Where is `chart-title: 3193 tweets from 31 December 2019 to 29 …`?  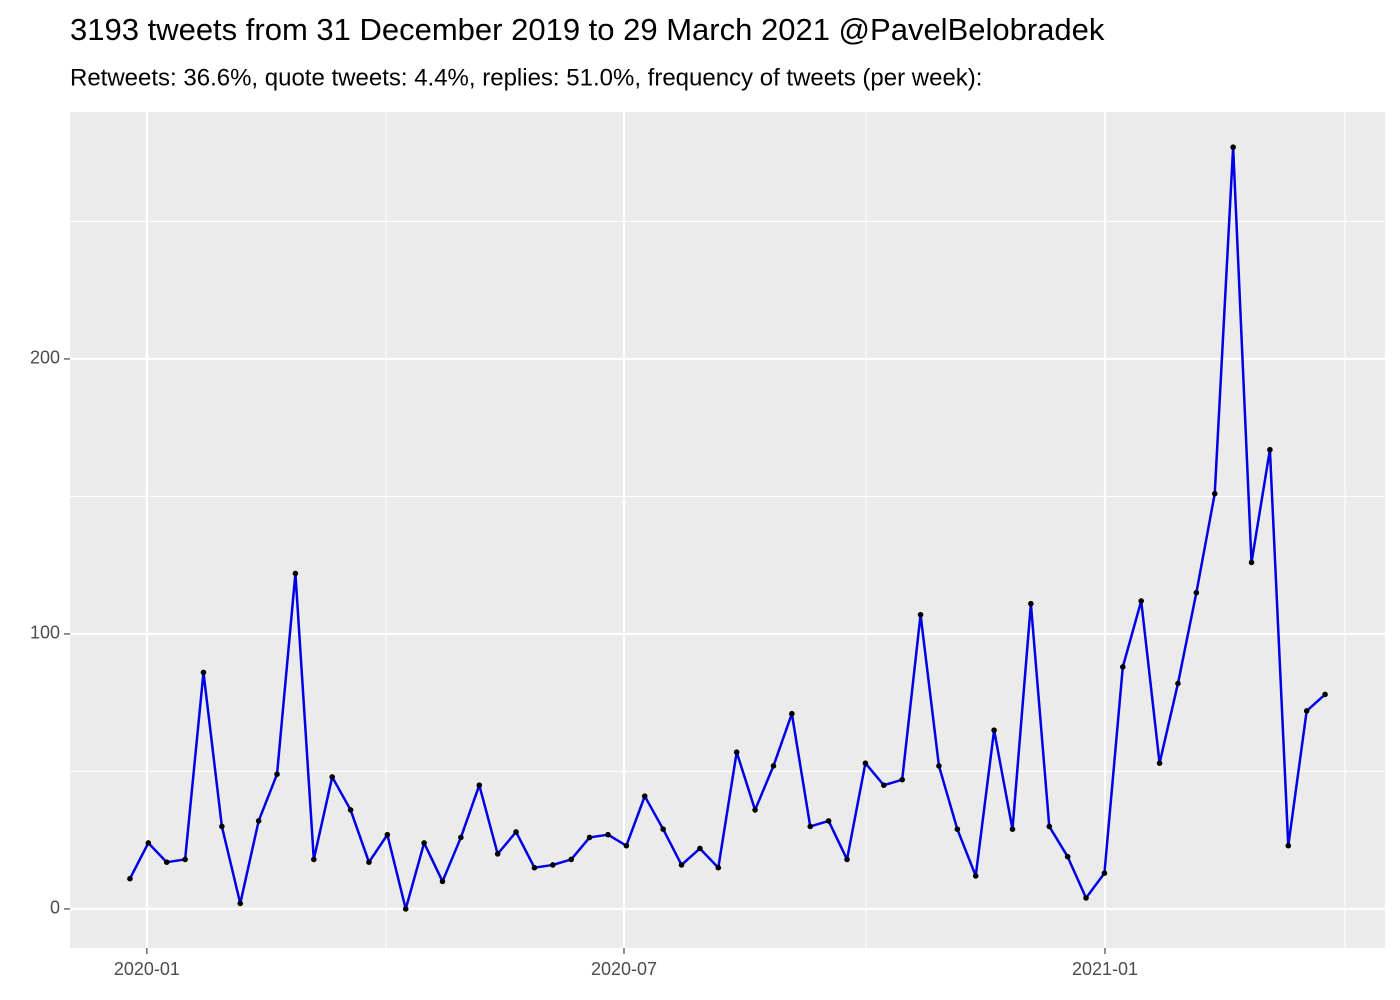 chart-title: 3193 tweets from 31 December 2019 to 29 … is located at coordinates (587, 29).